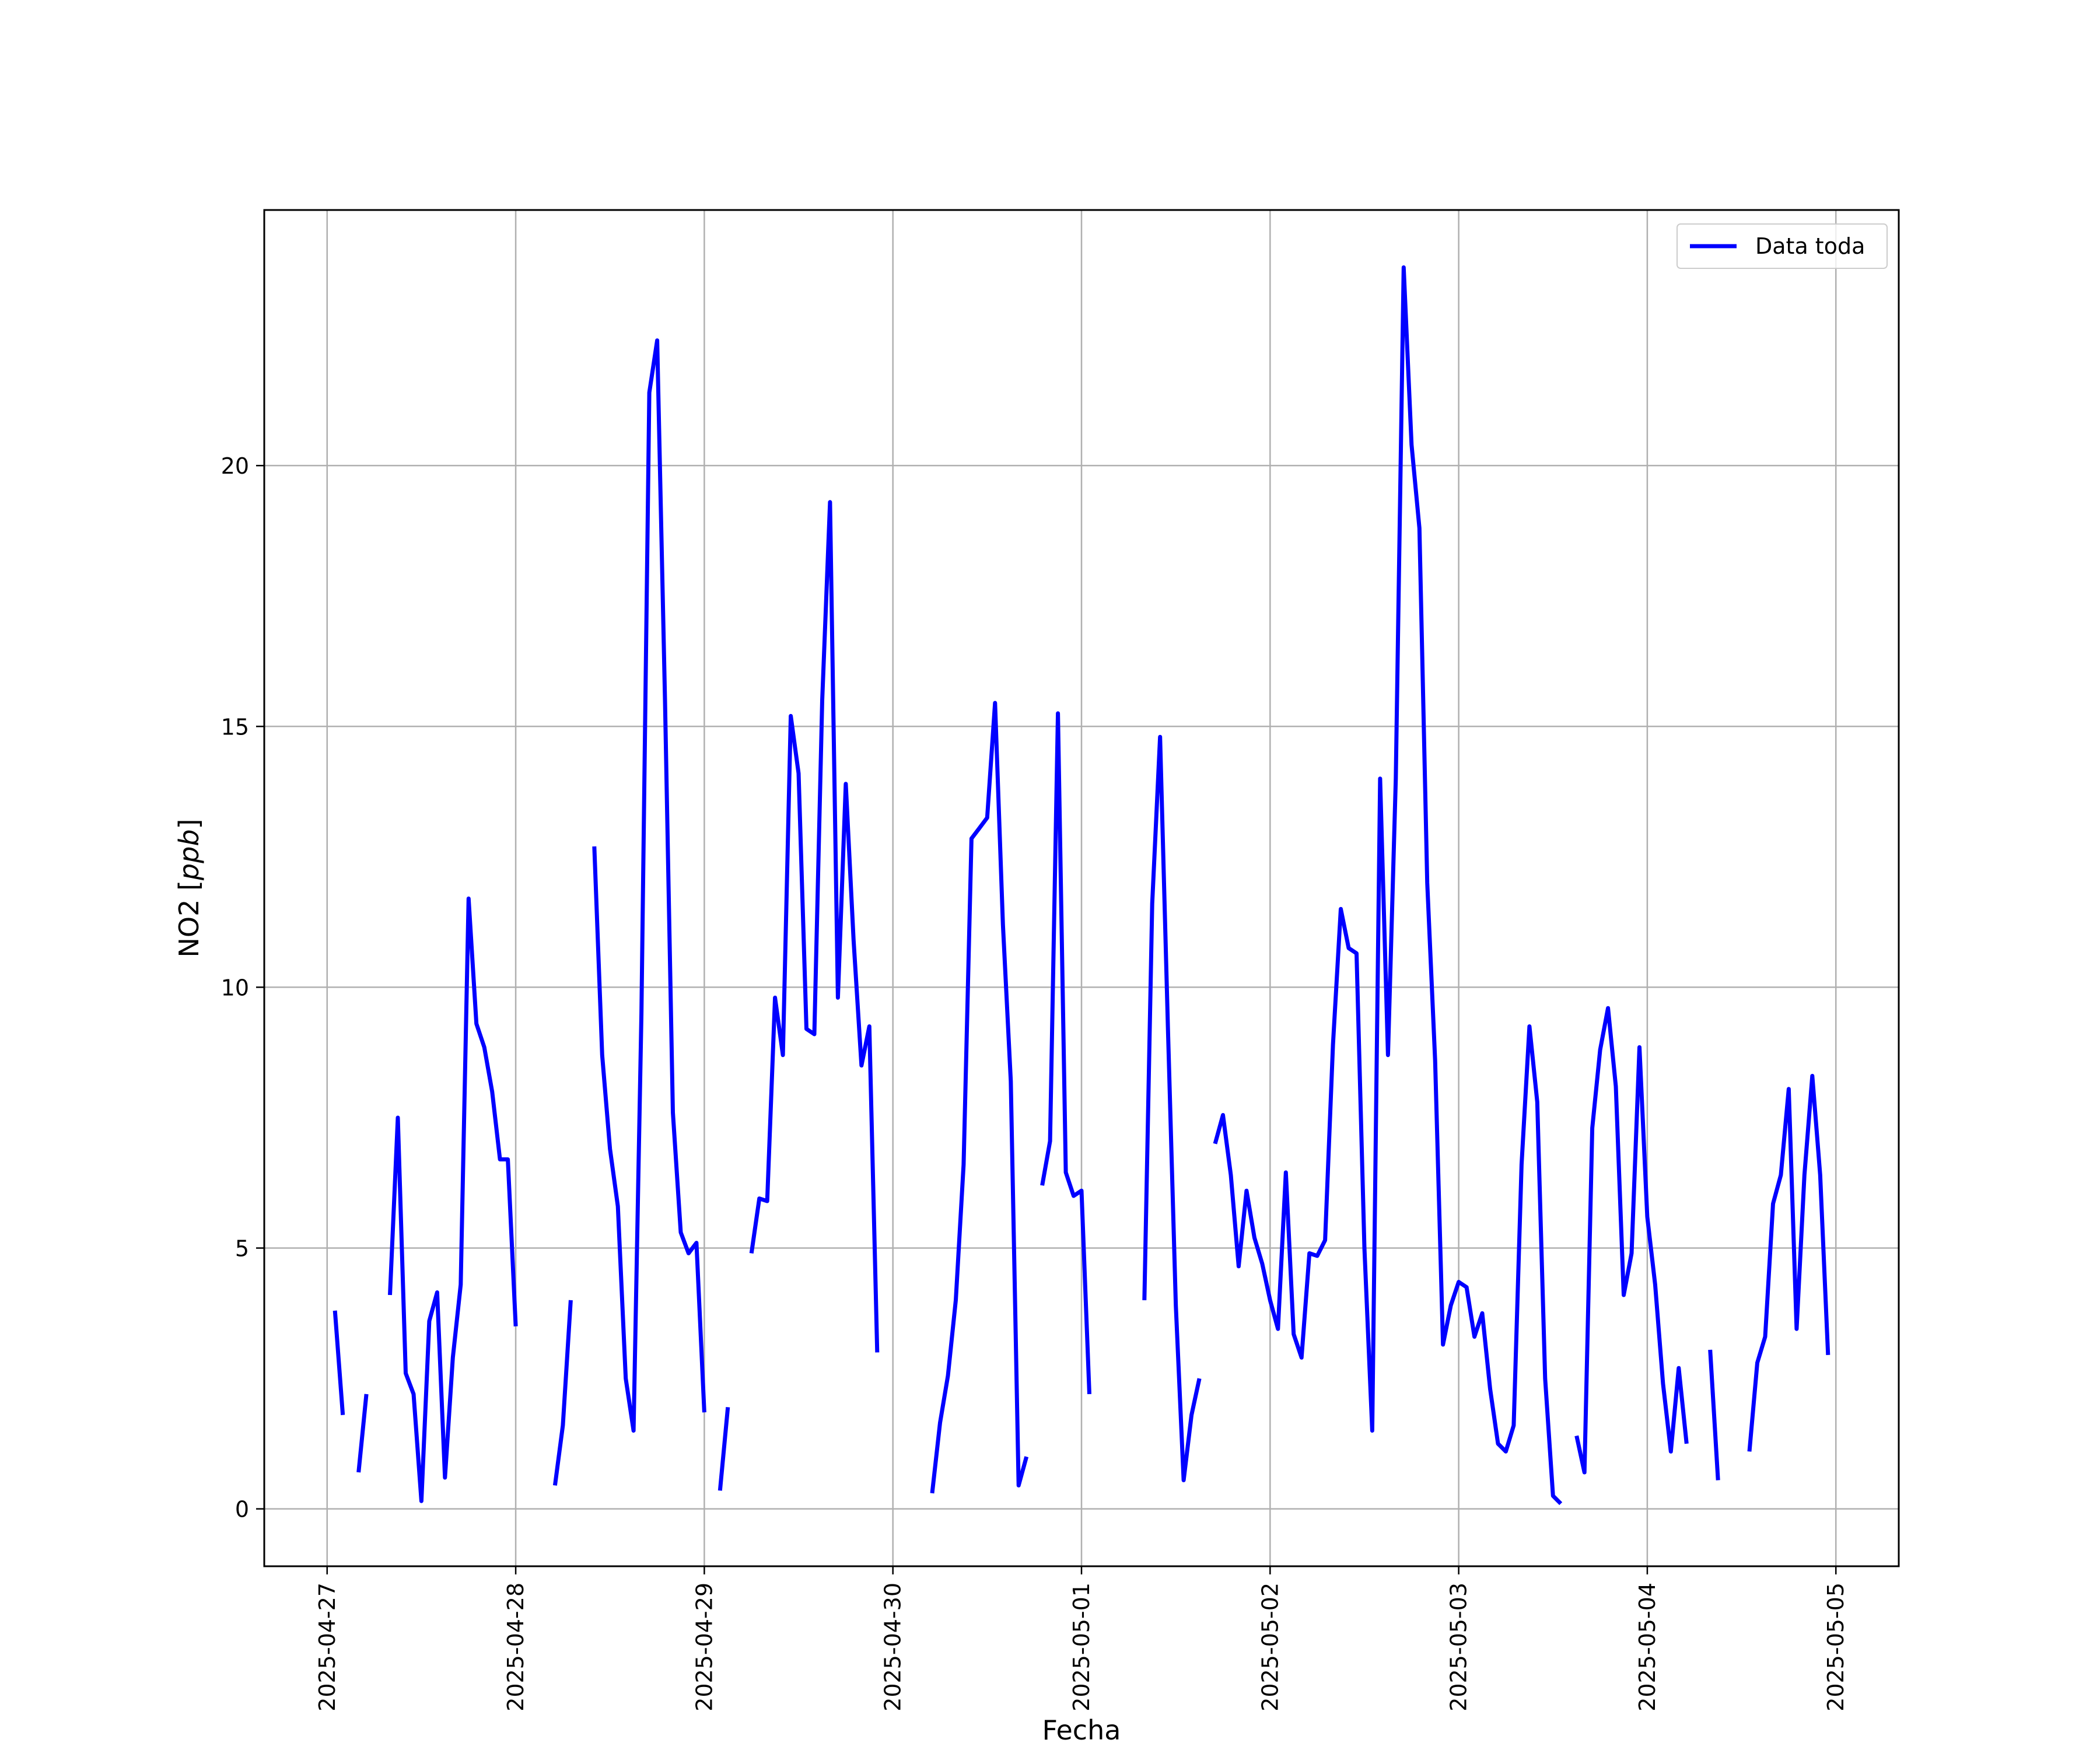  What do you see at coordinates (515, 1647) in the screenshot?
I see `x-tick-label: 2025-04-28` at bounding box center [515, 1647].